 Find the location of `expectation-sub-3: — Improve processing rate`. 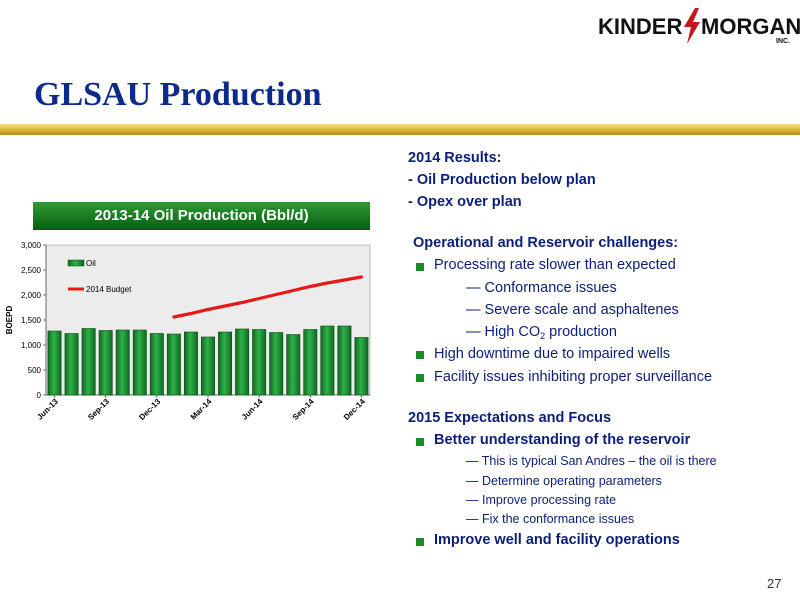

expectation-sub-3: — Improve processing rate is located at coordinates (541, 500).